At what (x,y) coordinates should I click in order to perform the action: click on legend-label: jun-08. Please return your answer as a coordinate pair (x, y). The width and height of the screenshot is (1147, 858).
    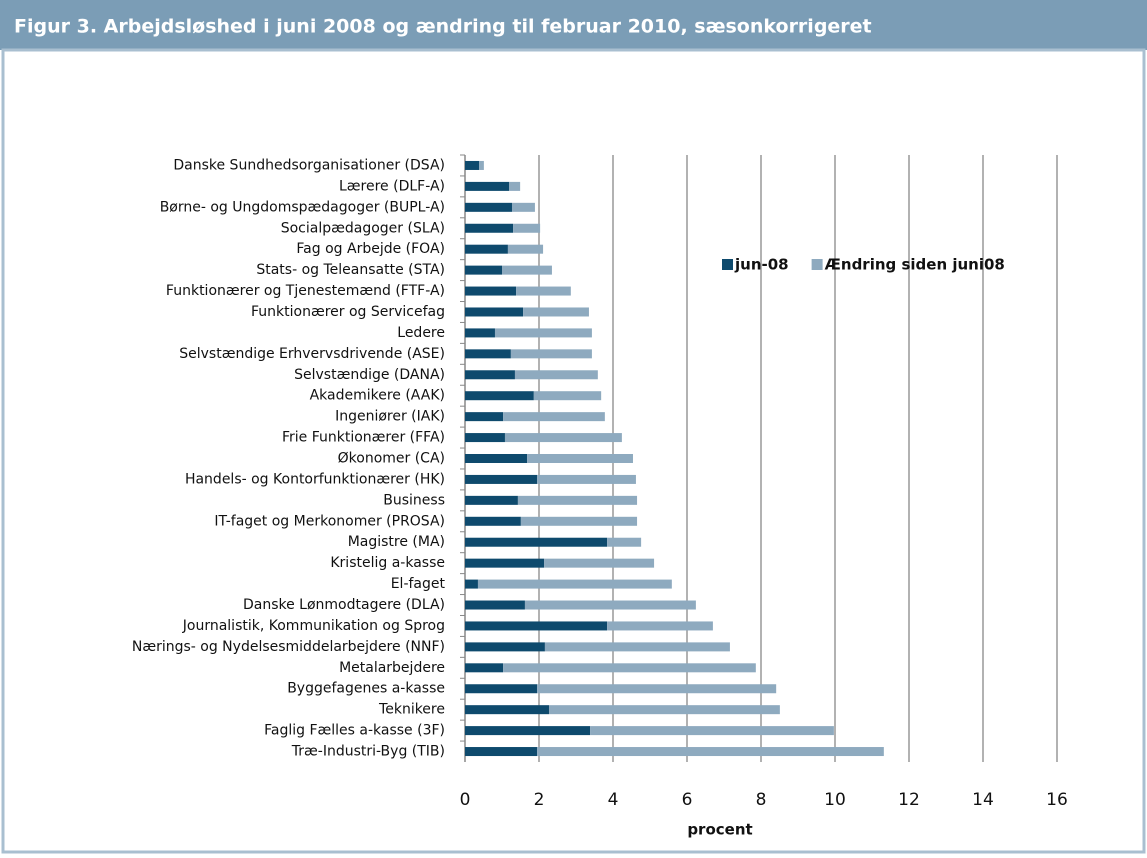
    Looking at the image, I should click on (761, 265).